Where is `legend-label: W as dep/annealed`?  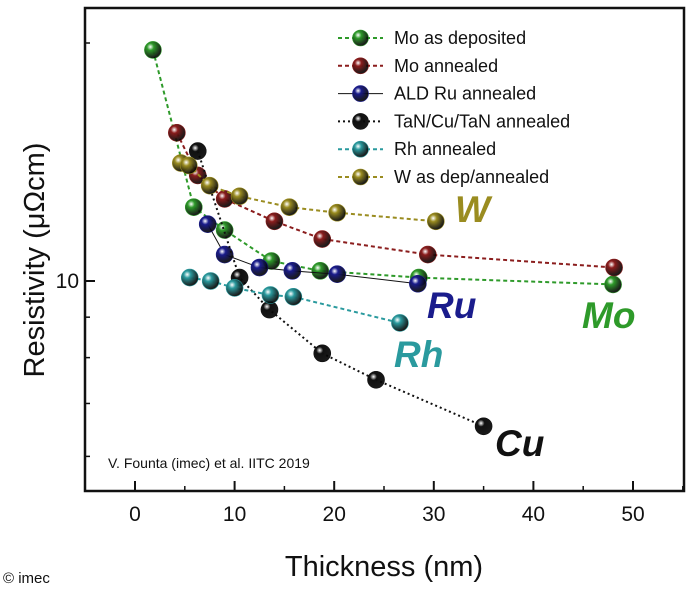
legend-label: W as dep/annealed is located at coordinates (471, 177).